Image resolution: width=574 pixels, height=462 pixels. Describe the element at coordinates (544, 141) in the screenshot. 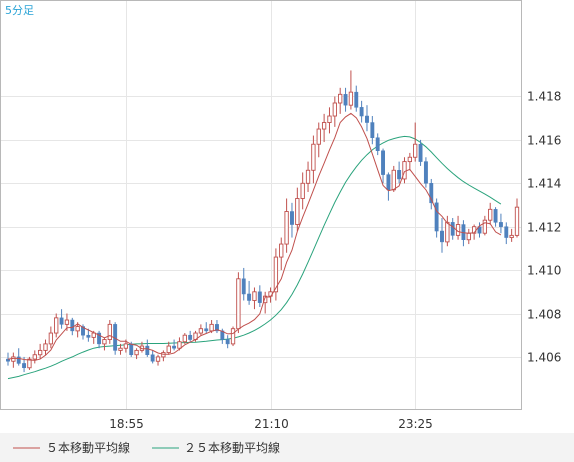

I see `y-tick-label: 1.416` at that location.